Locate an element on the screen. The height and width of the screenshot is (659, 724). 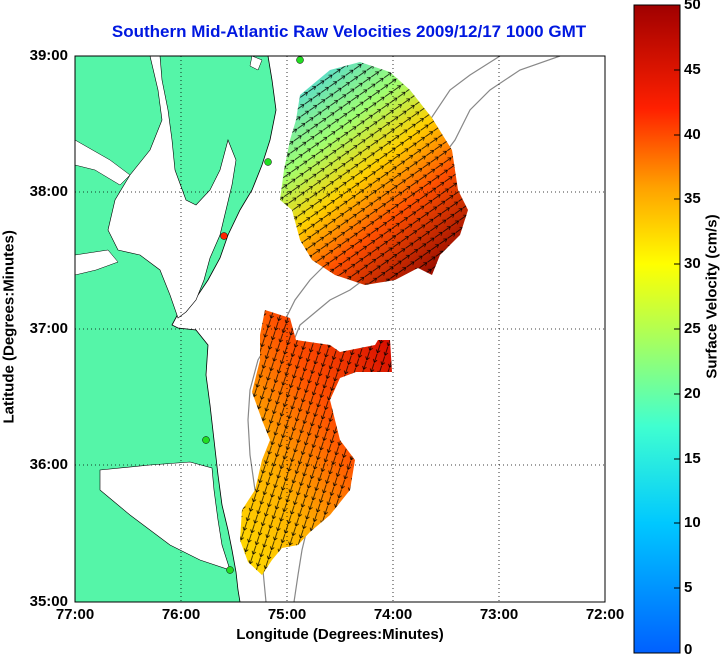
chesapeake-bay is located at coordinates (172, 187).